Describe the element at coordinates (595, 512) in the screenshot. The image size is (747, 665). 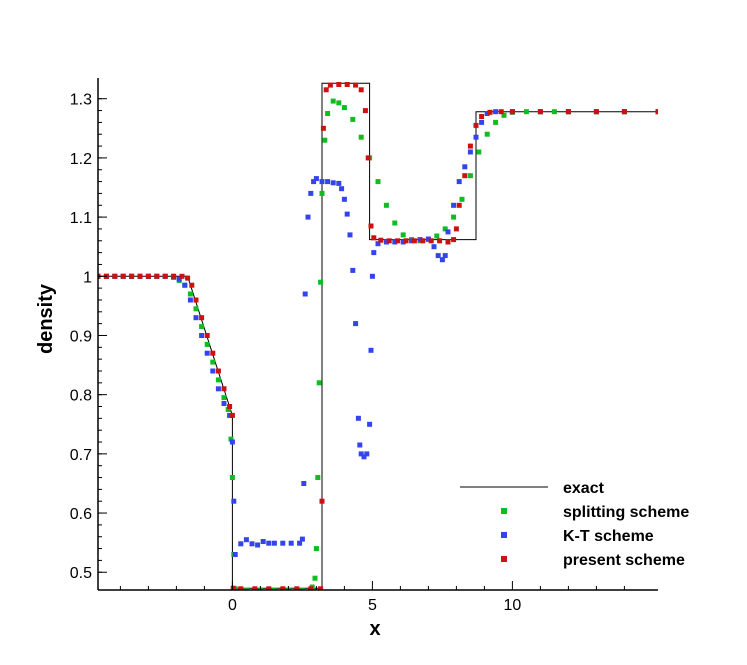
I see `legend-entry: splitting scheme` at that location.